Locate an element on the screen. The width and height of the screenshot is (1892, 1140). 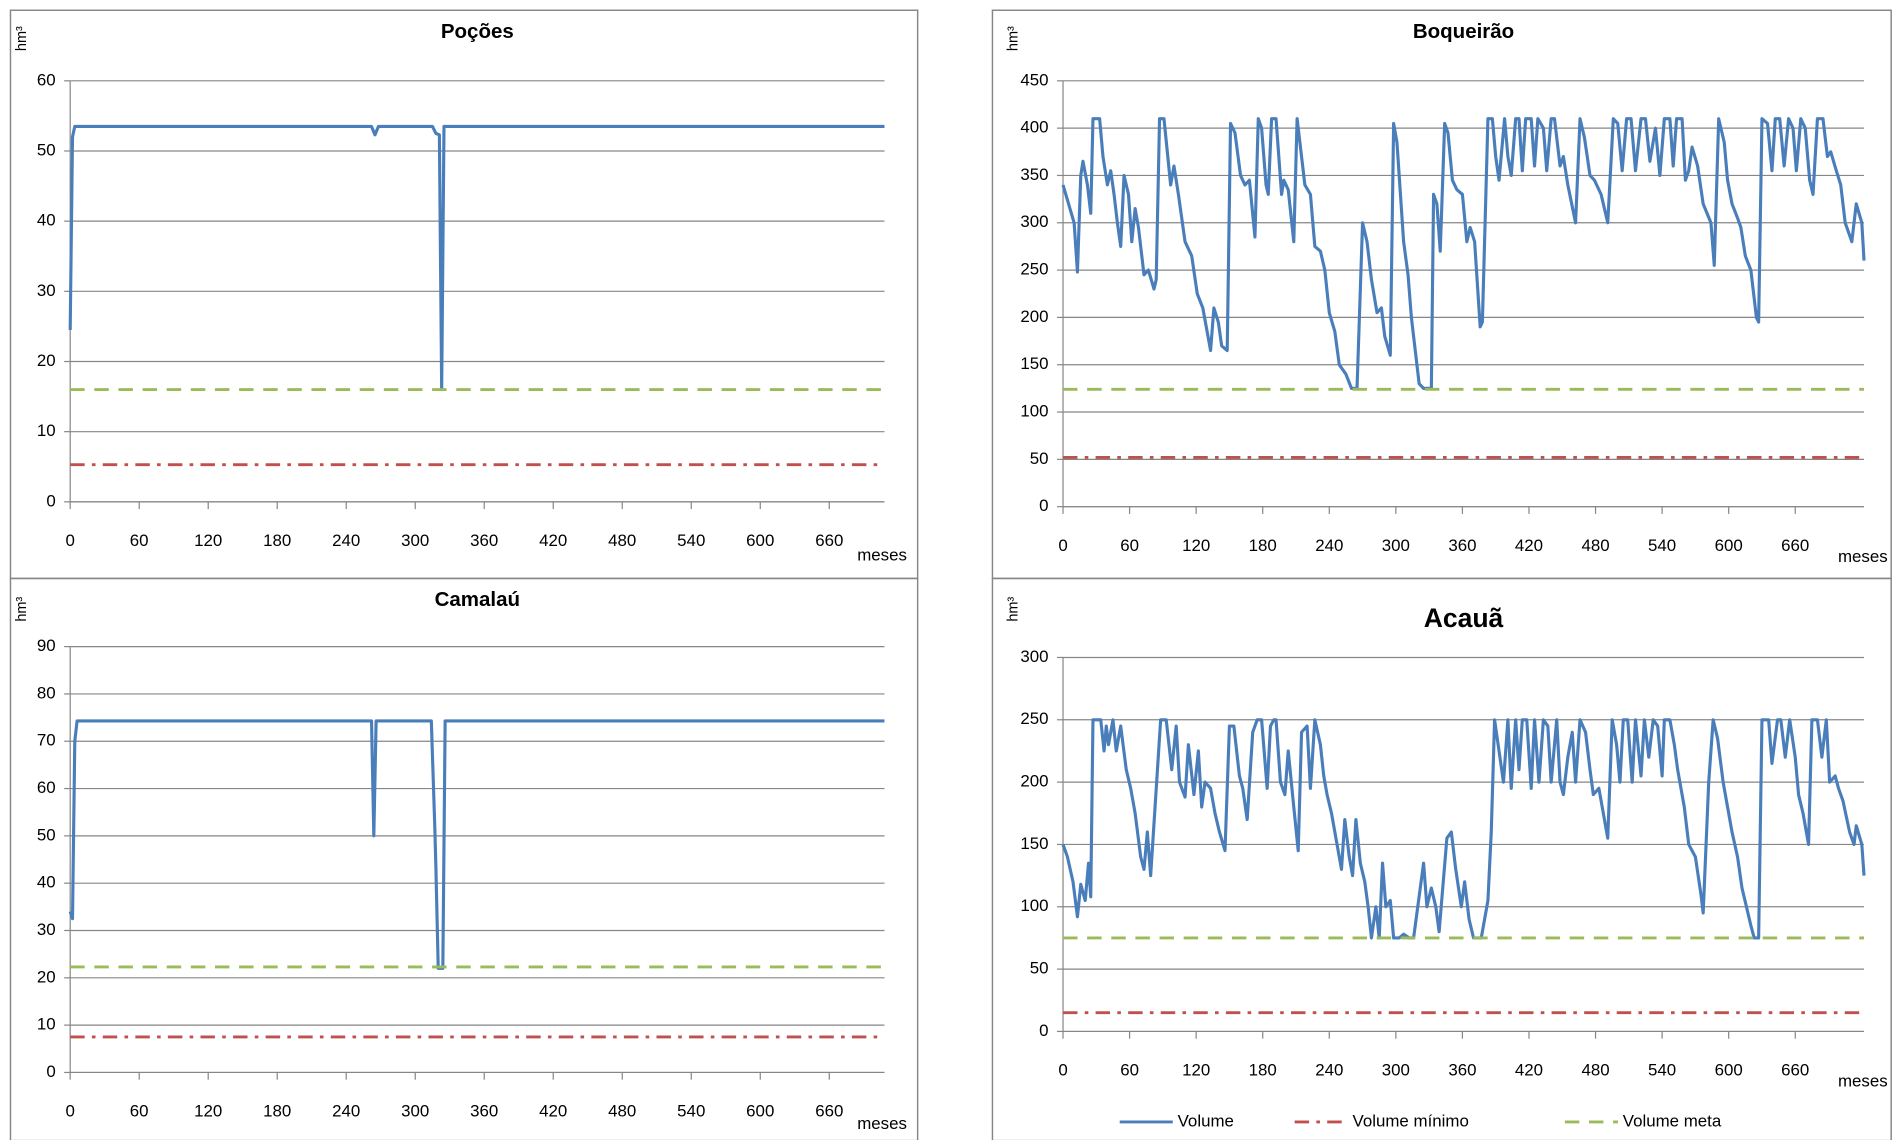
chart-title: Camalaú is located at coordinates (477, 599).